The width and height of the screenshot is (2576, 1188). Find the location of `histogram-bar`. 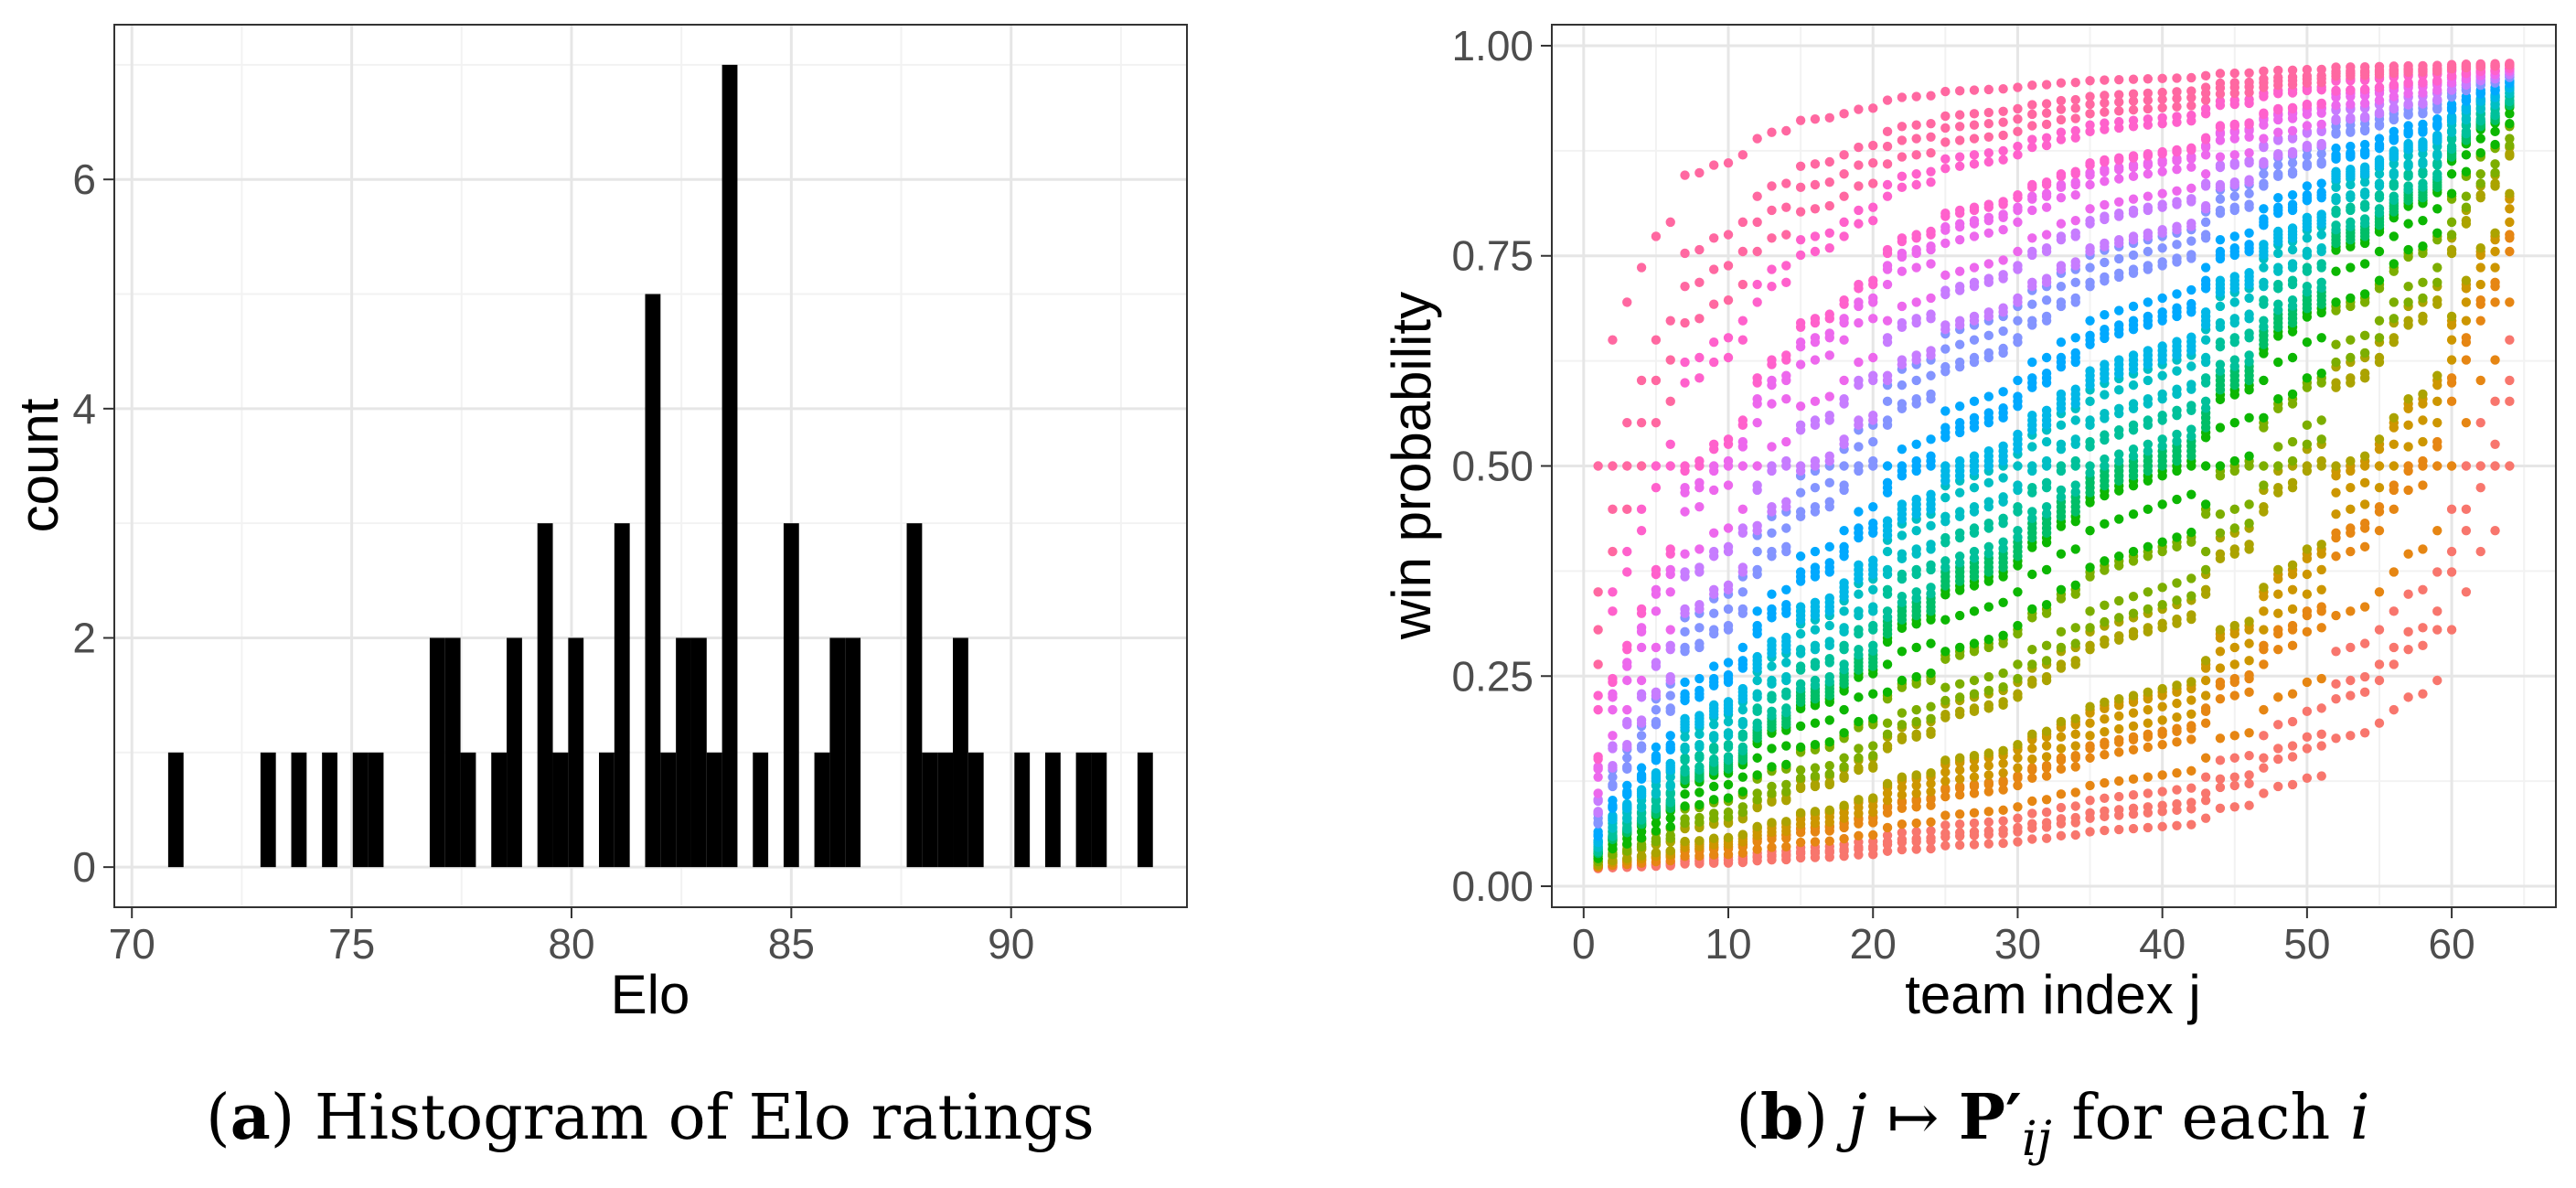

histogram-bar is located at coordinates (653, 581).